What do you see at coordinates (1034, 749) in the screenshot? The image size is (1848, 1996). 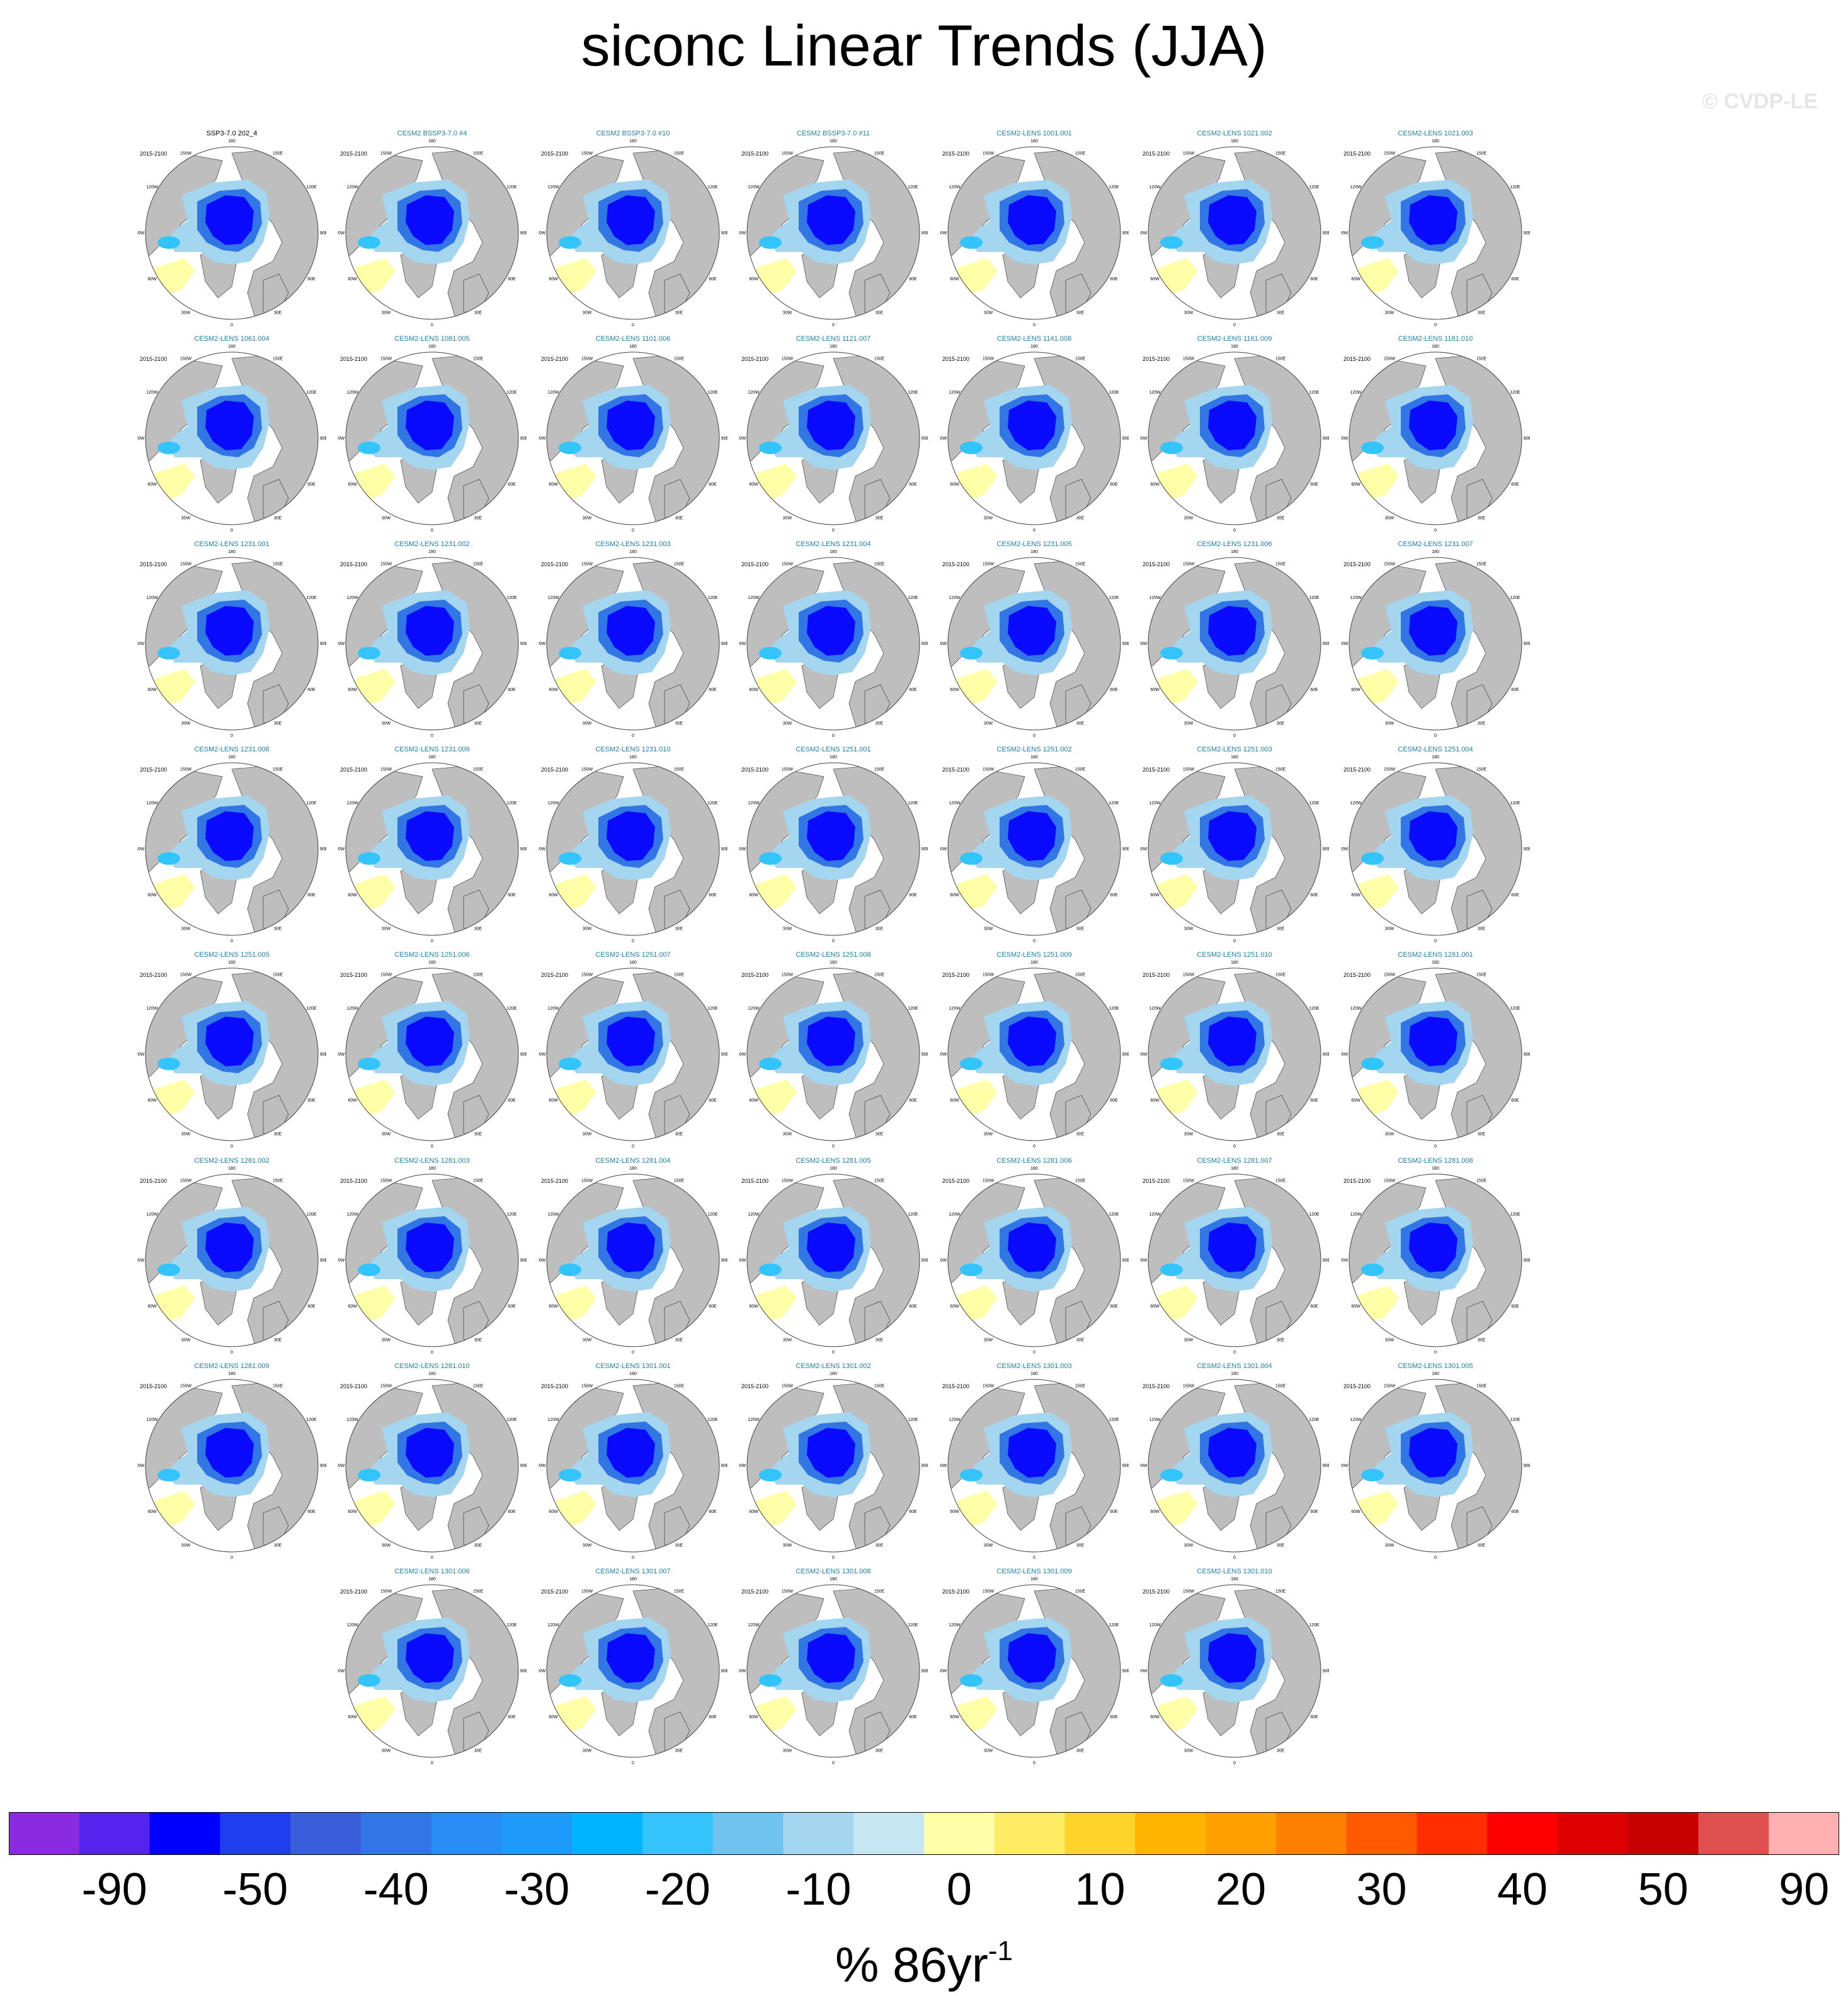 I see `panel-title: CESM2-LENS 1251.002` at bounding box center [1034, 749].